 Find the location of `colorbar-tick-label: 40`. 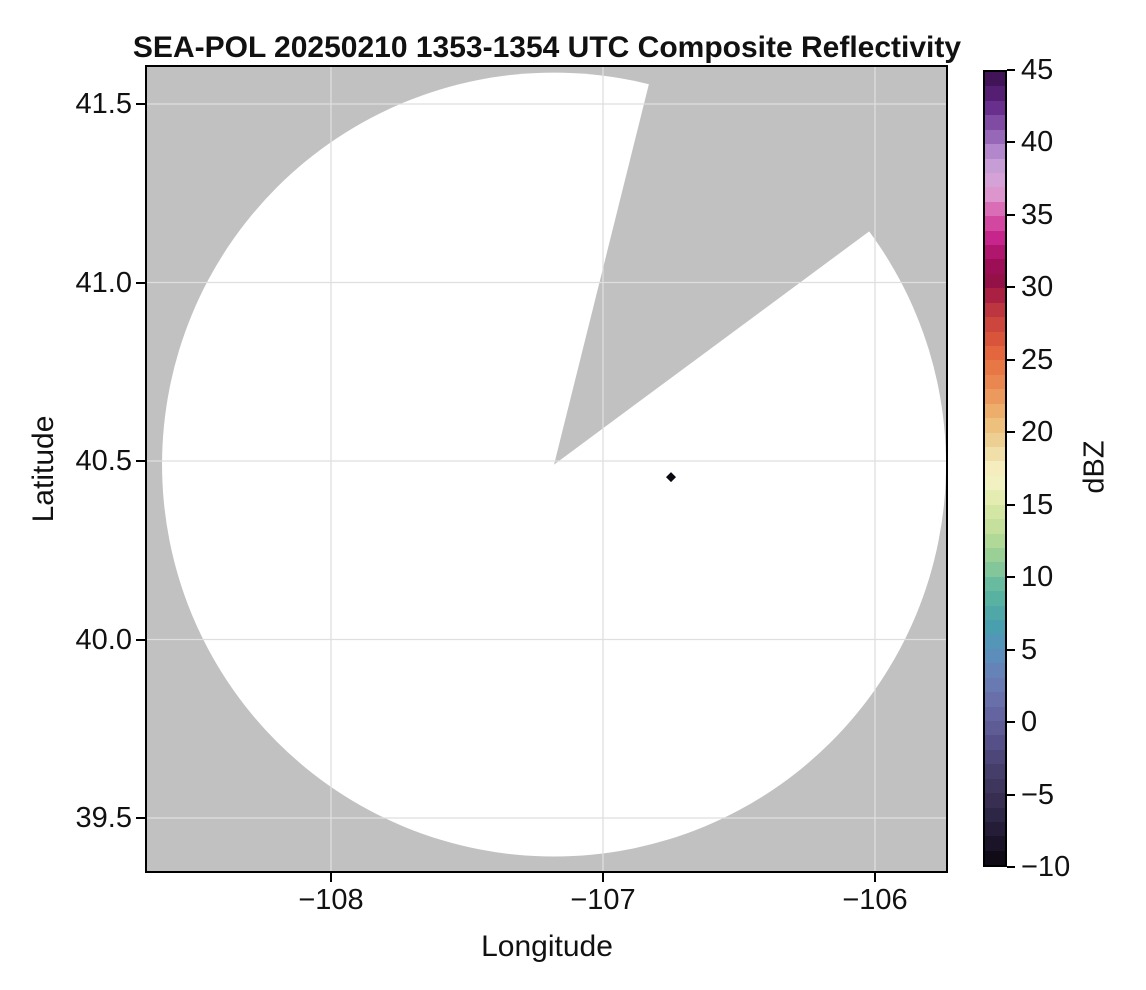

colorbar-tick-label: 40 is located at coordinates (1037, 142).